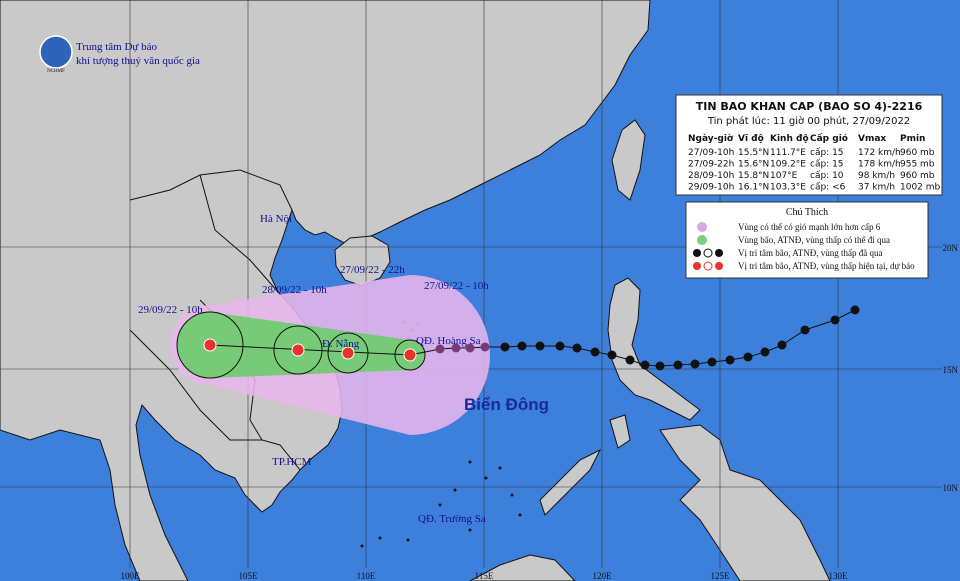  I want to click on legend-item: Vị trí tâm bão, ATNĐ, vùng thấp đã qua, so click(810, 253).